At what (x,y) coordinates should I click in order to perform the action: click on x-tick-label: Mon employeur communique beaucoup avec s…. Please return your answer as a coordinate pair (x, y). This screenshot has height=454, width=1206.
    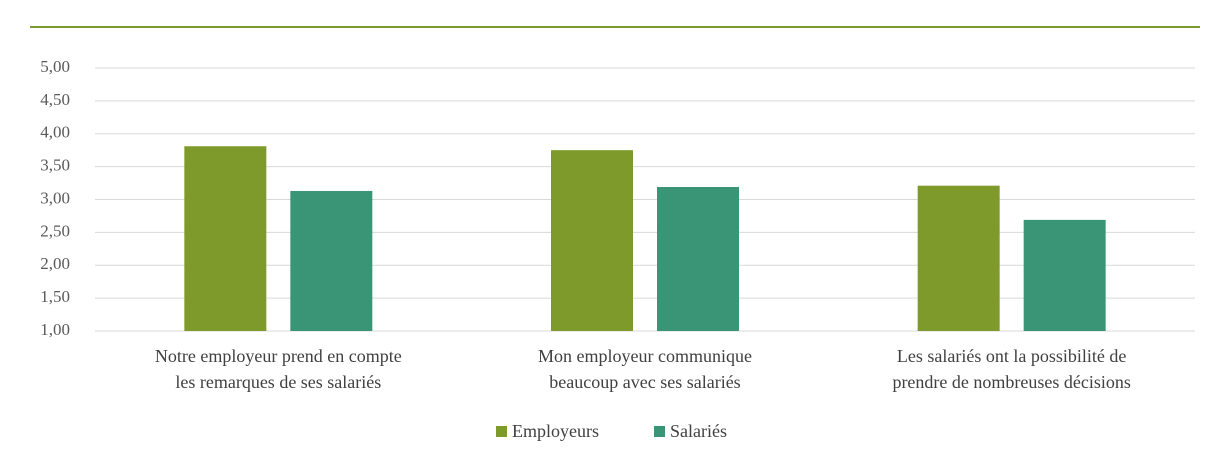
    Looking at the image, I should click on (645, 369).